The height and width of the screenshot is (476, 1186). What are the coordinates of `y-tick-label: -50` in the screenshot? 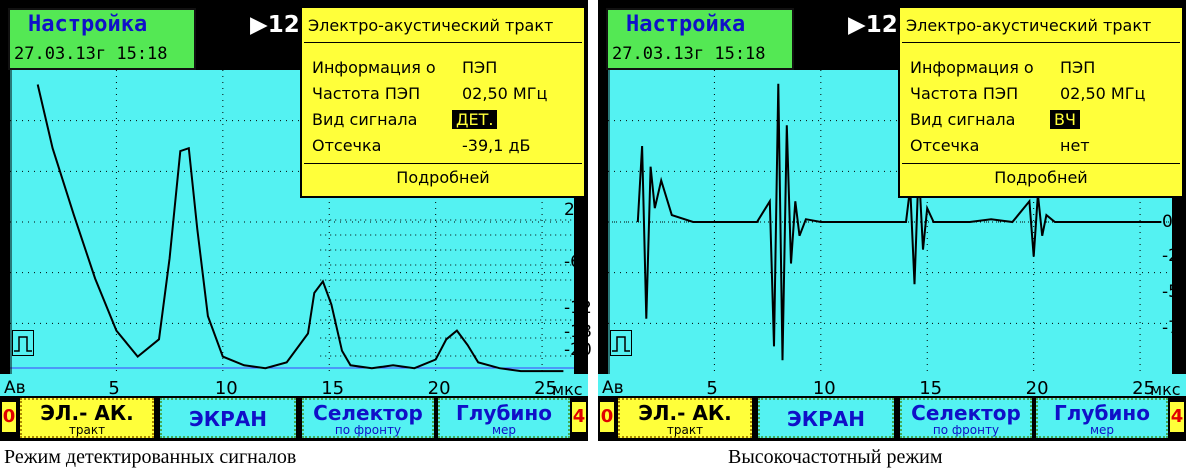 It's located at (1174, 292).